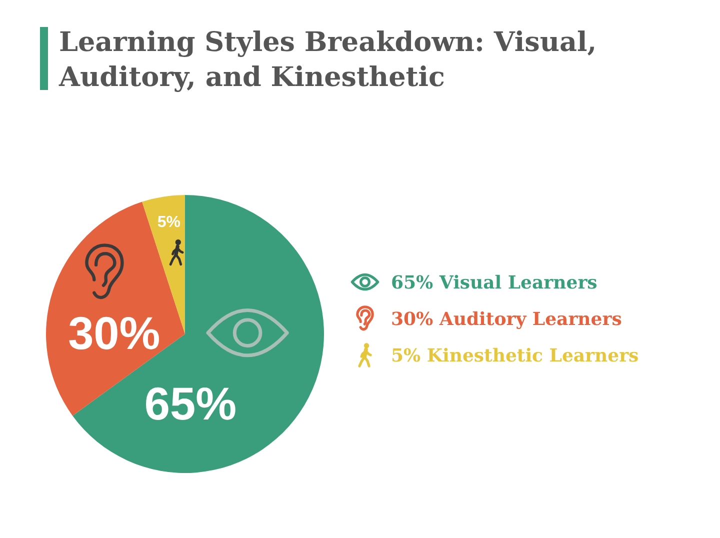  What do you see at coordinates (169, 222) in the screenshot?
I see `data-label: 5%` at bounding box center [169, 222].